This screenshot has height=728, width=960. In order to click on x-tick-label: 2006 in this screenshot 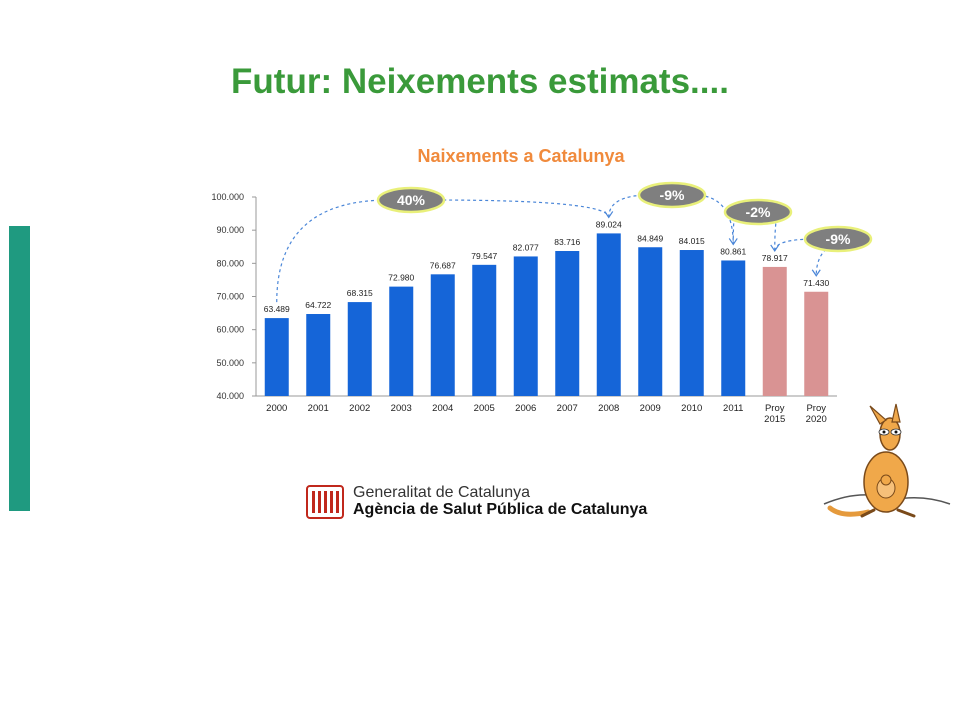, I will do `click(525, 408)`.